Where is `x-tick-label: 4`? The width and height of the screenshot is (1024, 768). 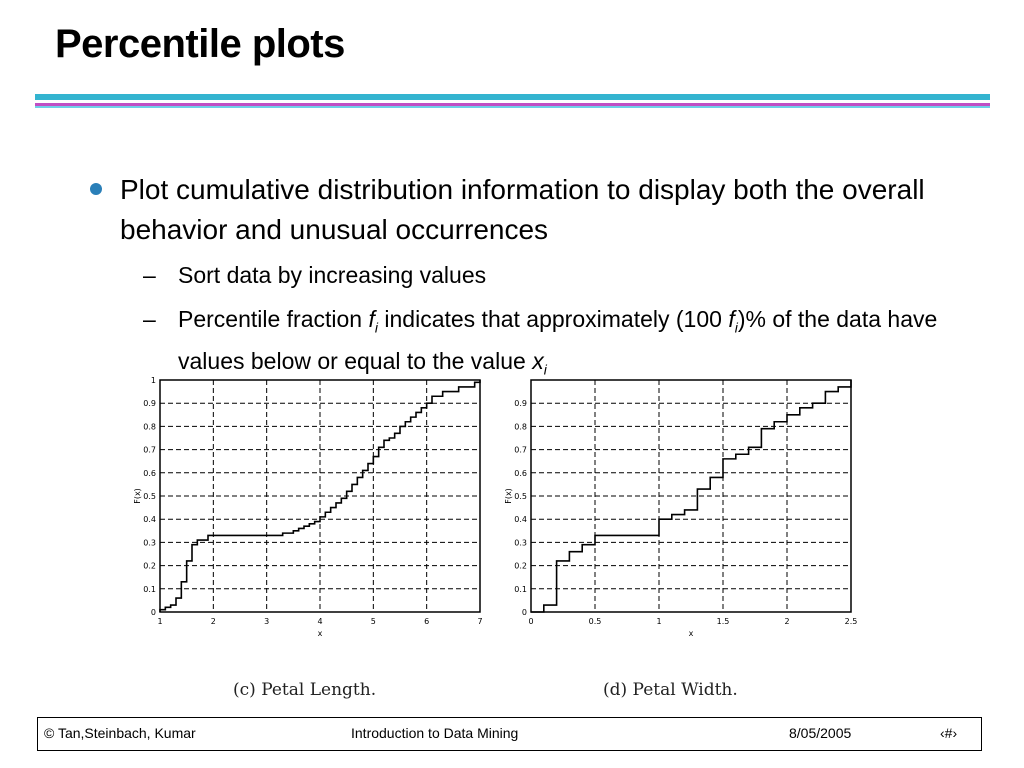 x-tick-label: 4 is located at coordinates (319, 621).